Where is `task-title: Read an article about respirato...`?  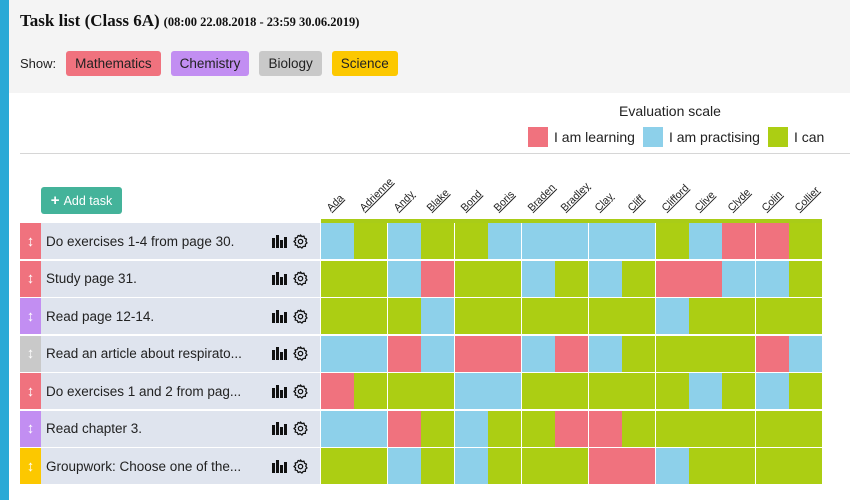 task-title: Read an article about respirato... is located at coordinates (144, 353).